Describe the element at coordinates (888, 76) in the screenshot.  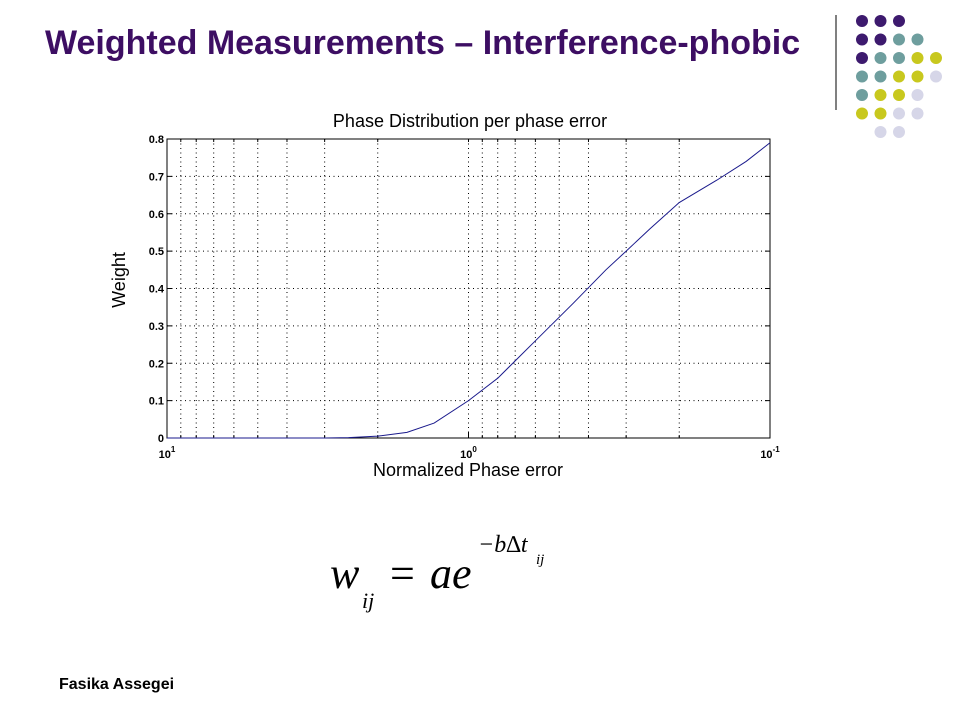
I see `decorative-dot-pattern` at that location.